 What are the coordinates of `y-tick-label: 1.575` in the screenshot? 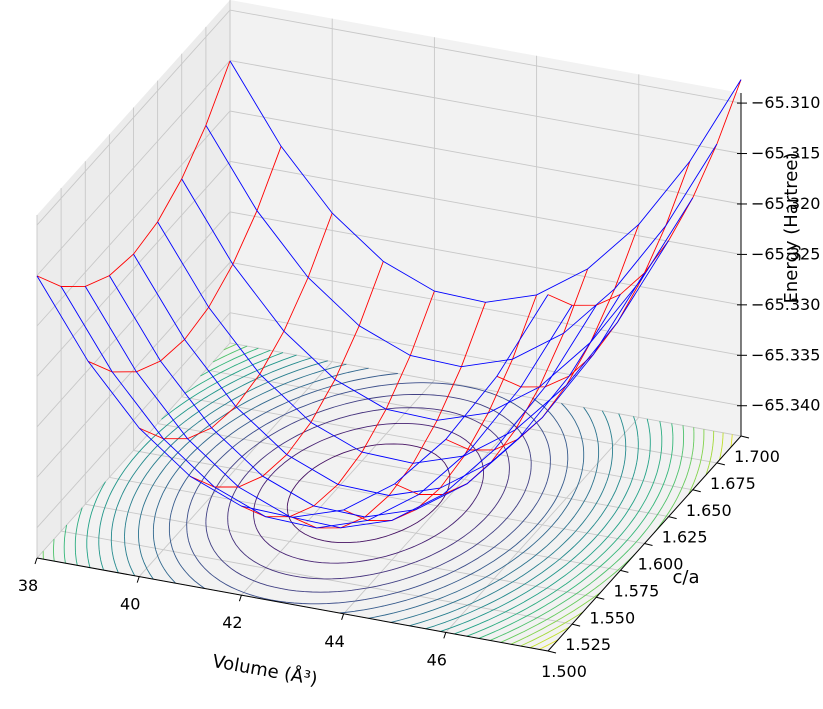 It's located at (636, 590).